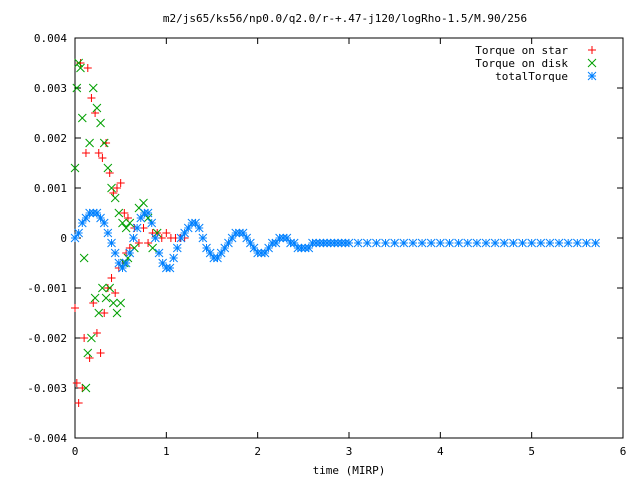 This screenshot has height=480, width=640. What do you see at coordinates (257, 451) in the screenshot?
I see `x-tick-label: 2` at bounding box center [257, 451].